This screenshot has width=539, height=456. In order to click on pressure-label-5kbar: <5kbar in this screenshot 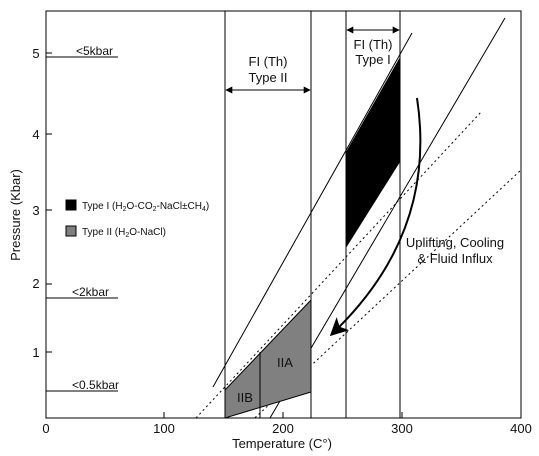, I will do `click(94, 51)`.